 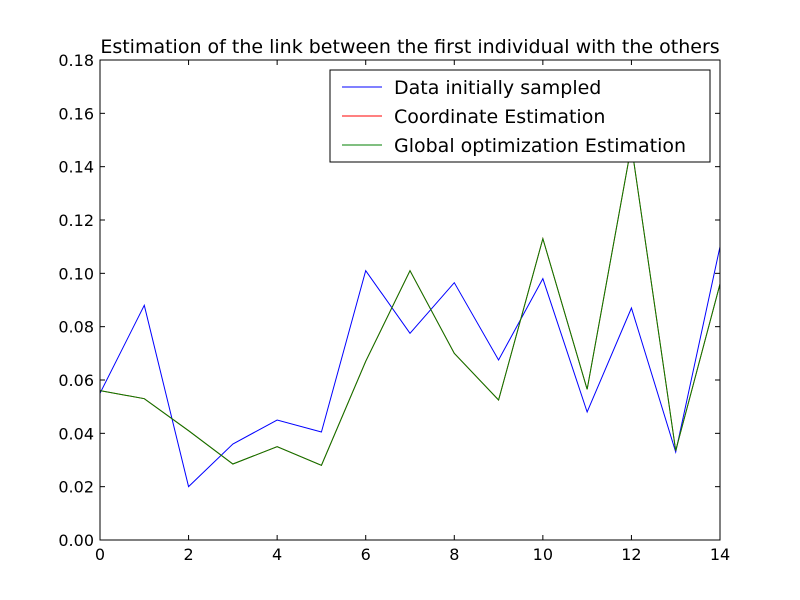 I want to click on y-tick-label: 0.14, so click(x=76, y=167).